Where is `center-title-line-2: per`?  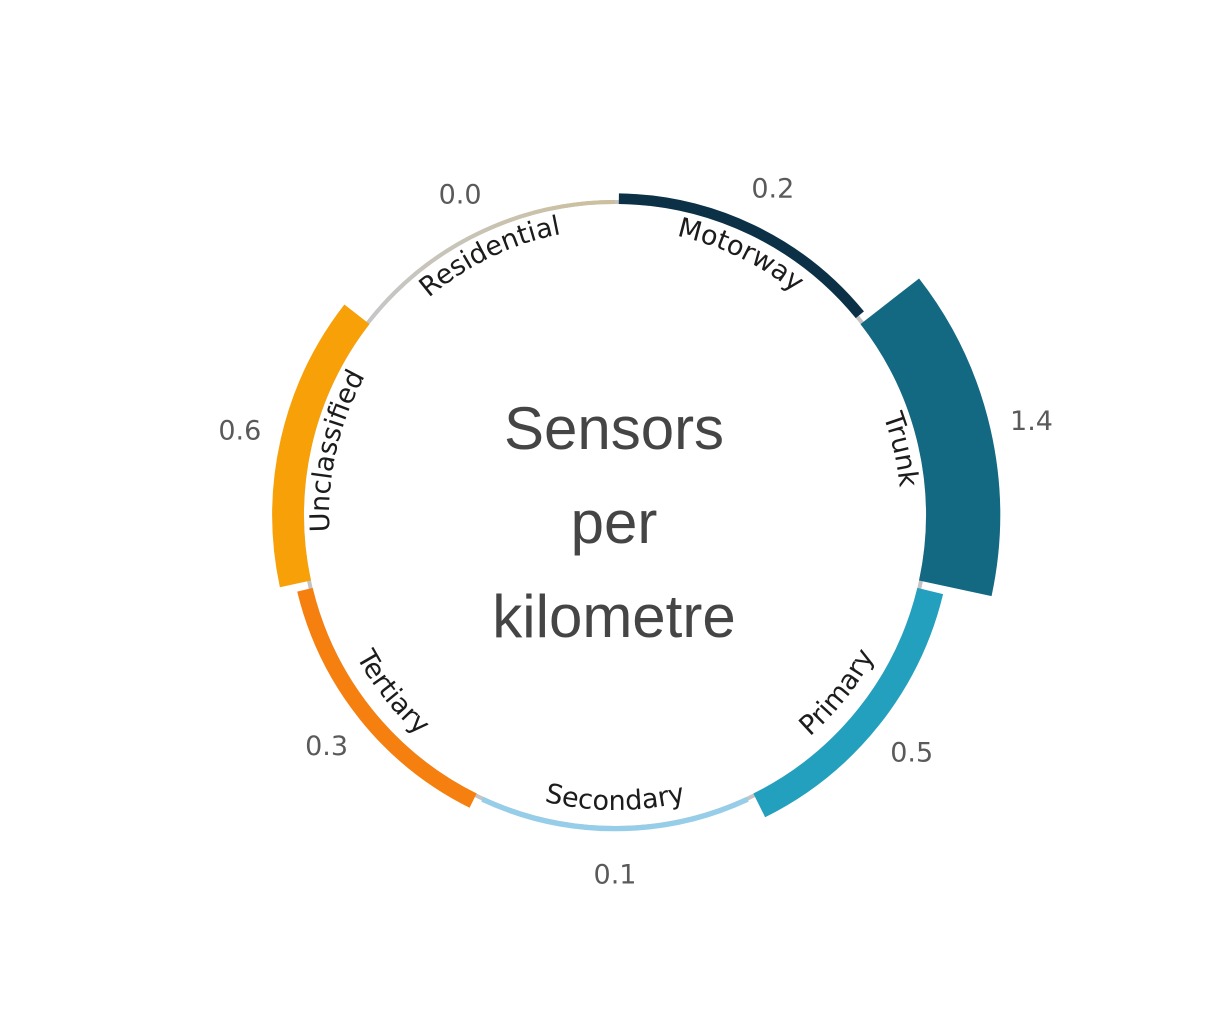
center-title-line-2: per is located at coordinates (614, 522).